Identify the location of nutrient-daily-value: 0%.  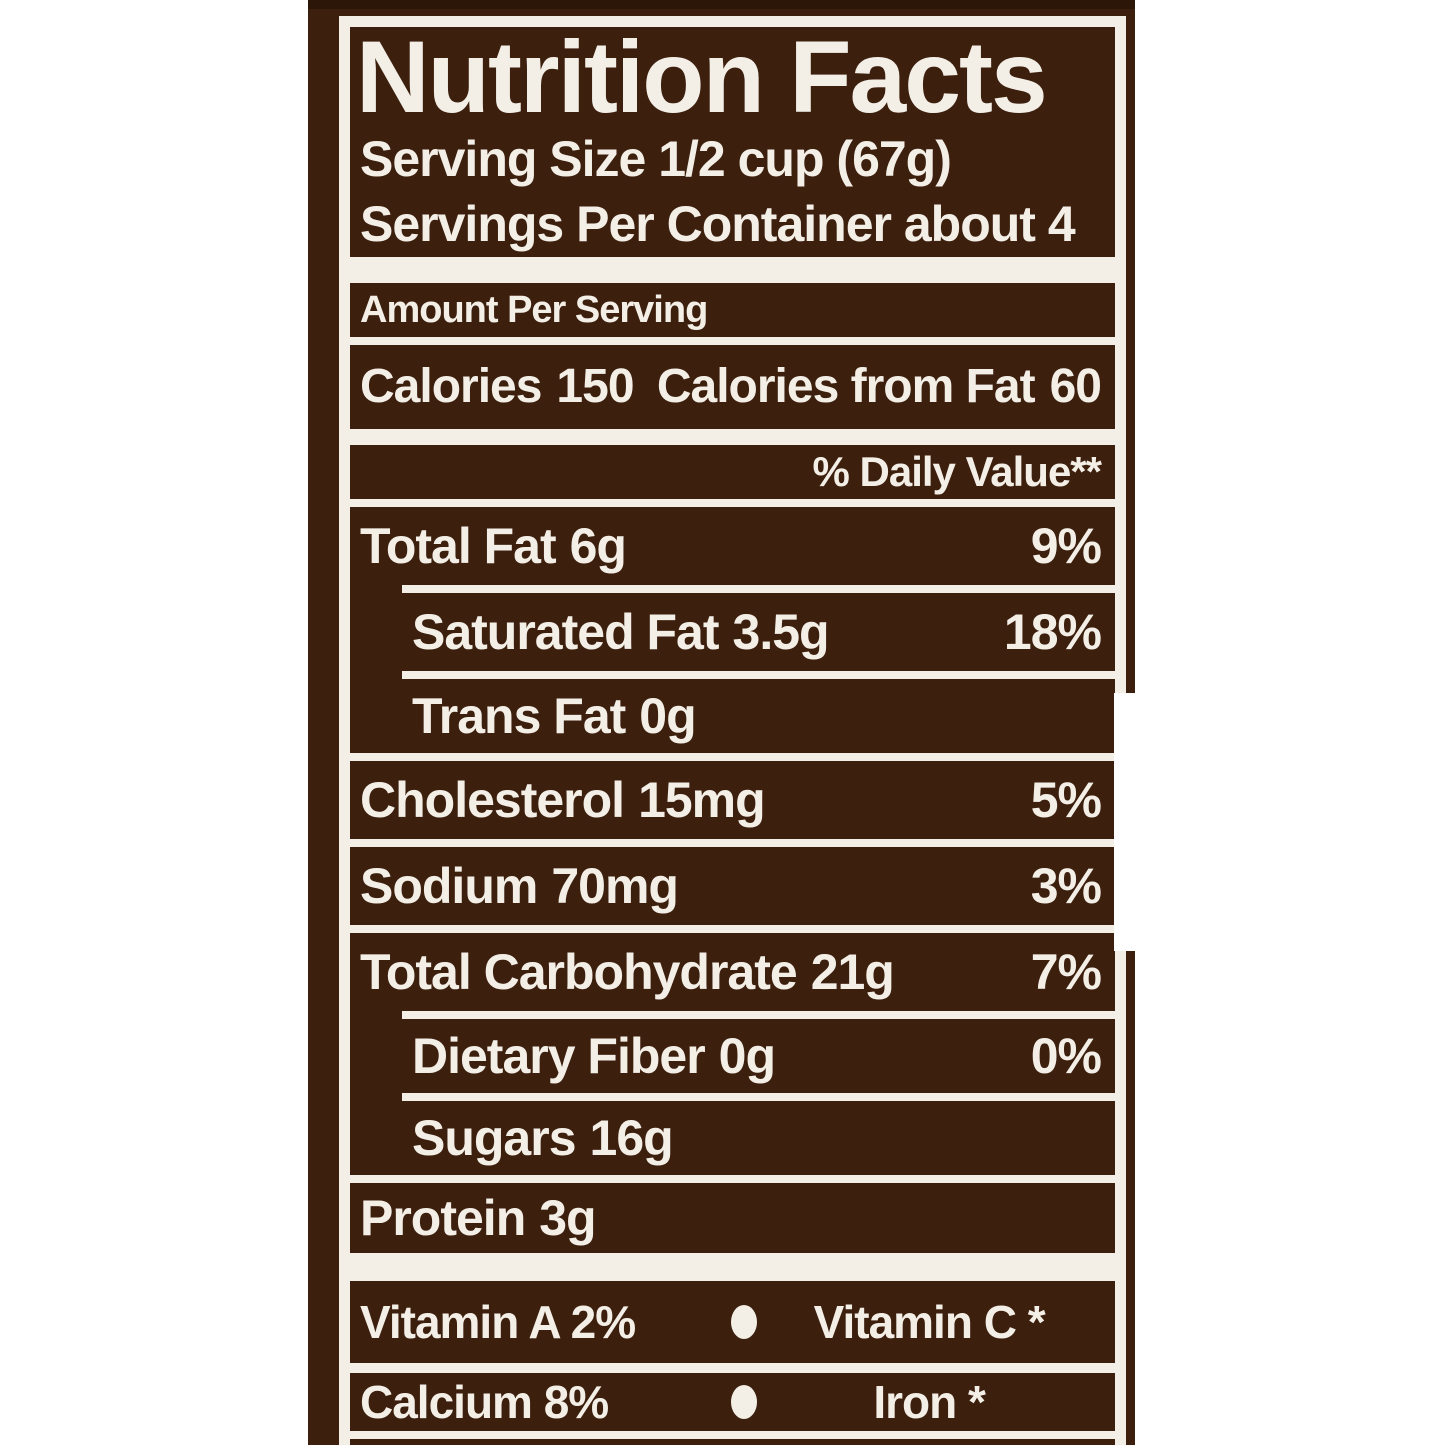
(1066, 1056).